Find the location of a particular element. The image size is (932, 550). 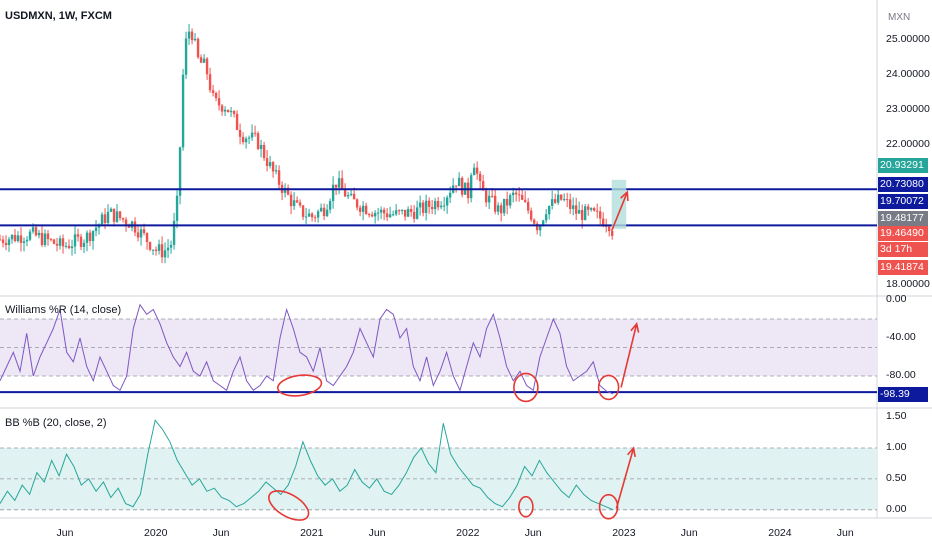

williams-axis-tick: 0.00 is located at coordinates (896, 299).